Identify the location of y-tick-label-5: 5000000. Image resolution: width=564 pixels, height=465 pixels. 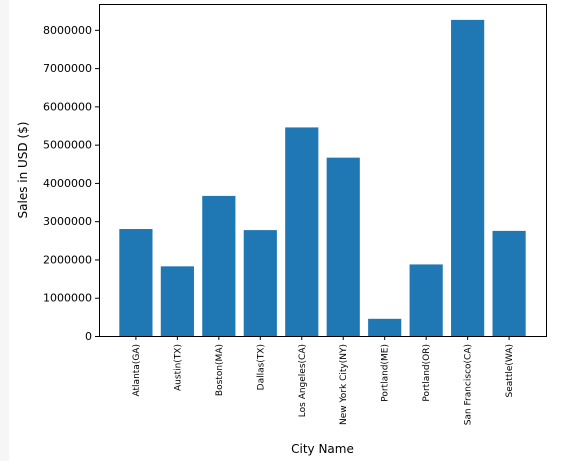
(67, 145).